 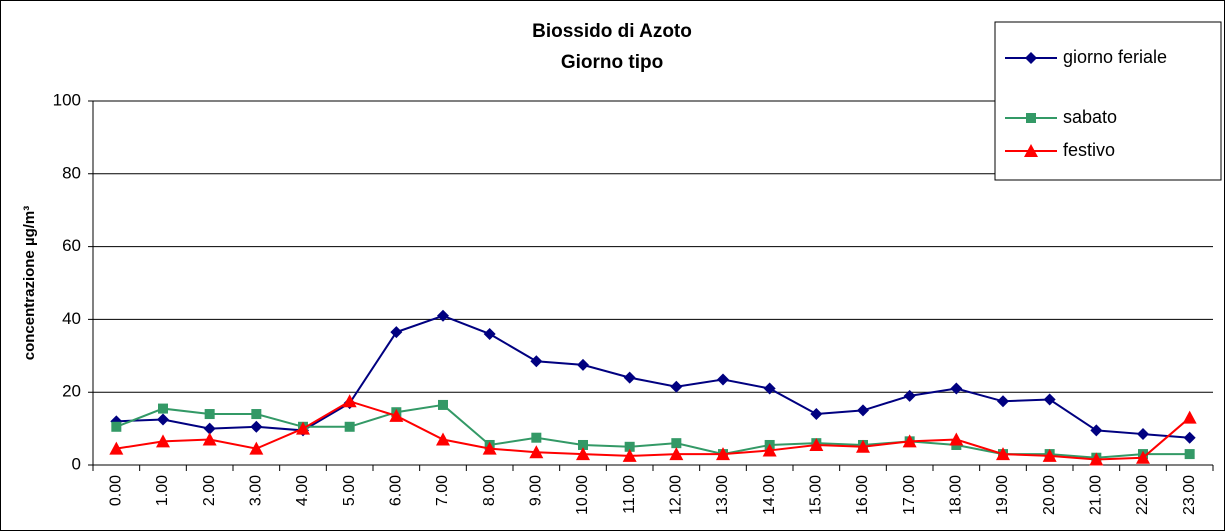 What do you see at coordinates (71, 172) in the screenshot?
I see `y-tick-label: 80` at bounding box center [71, 172].